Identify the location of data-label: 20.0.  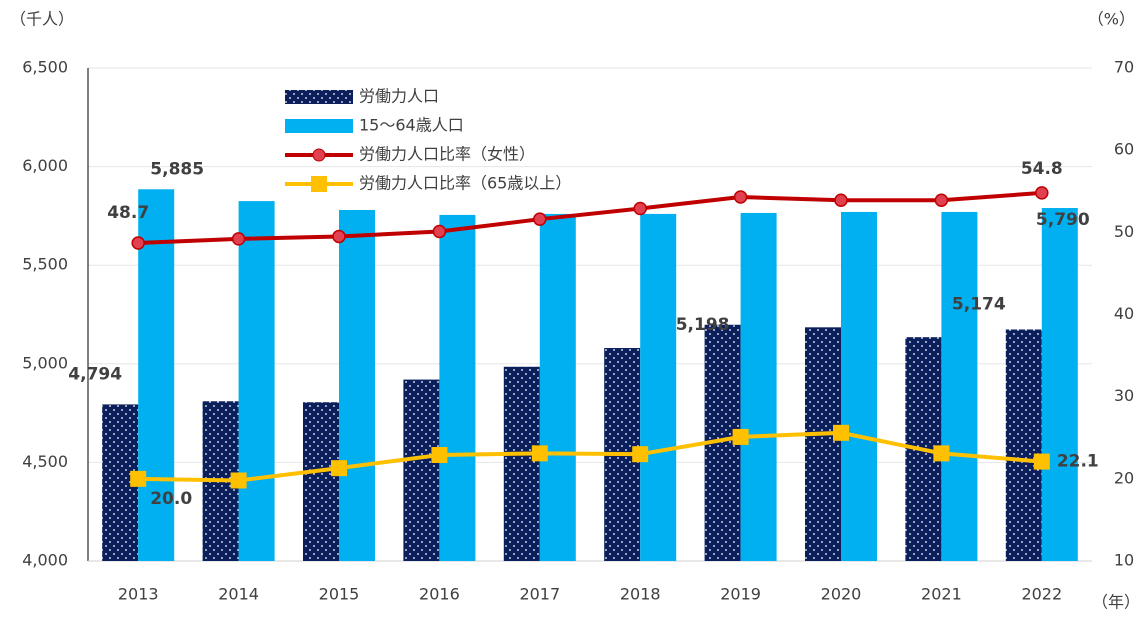
(171, 499).